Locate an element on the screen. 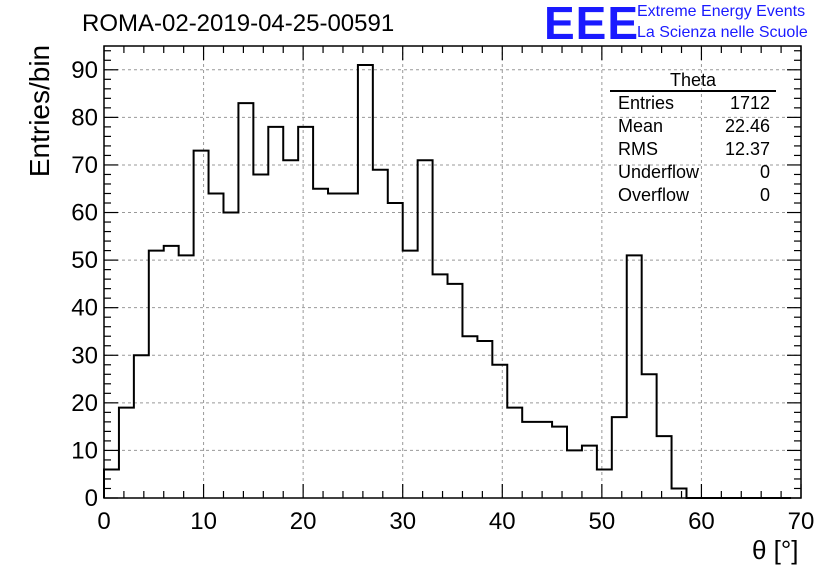  stats-label: Entries is located at coordinates (646, 103).